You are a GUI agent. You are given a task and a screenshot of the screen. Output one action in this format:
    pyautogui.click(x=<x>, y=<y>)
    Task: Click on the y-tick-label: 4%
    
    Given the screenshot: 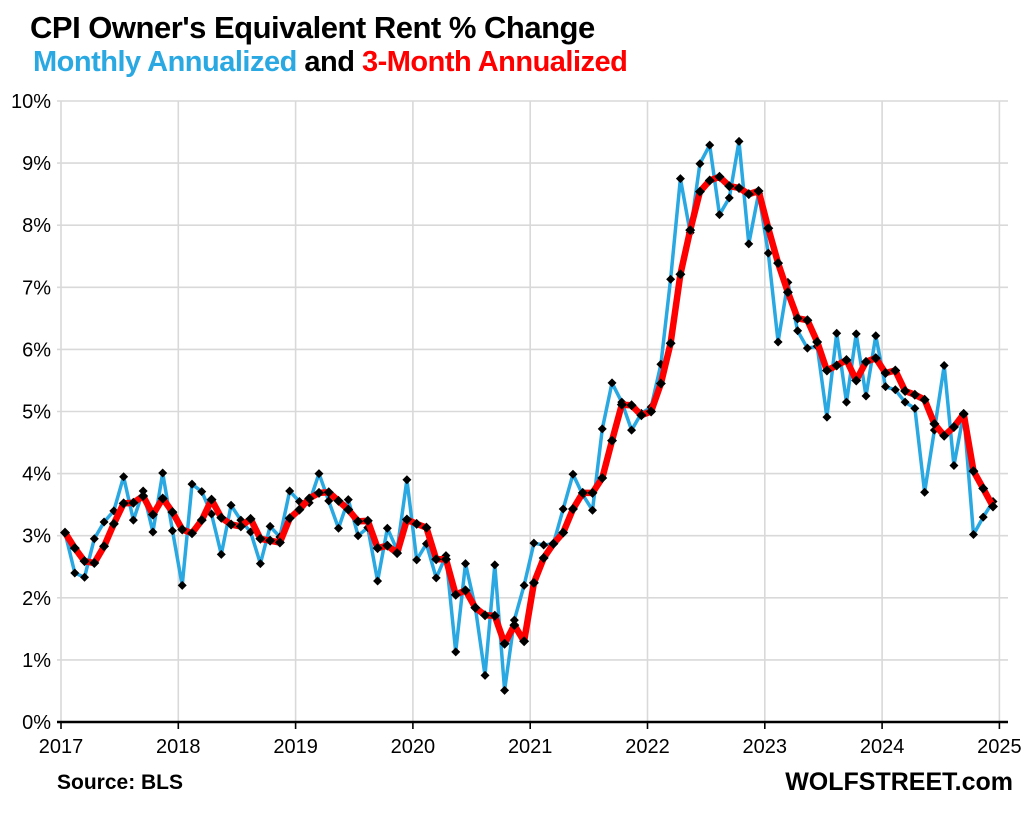 What is the action you would take?
    pyautogui.click(x=36, y=475)
    